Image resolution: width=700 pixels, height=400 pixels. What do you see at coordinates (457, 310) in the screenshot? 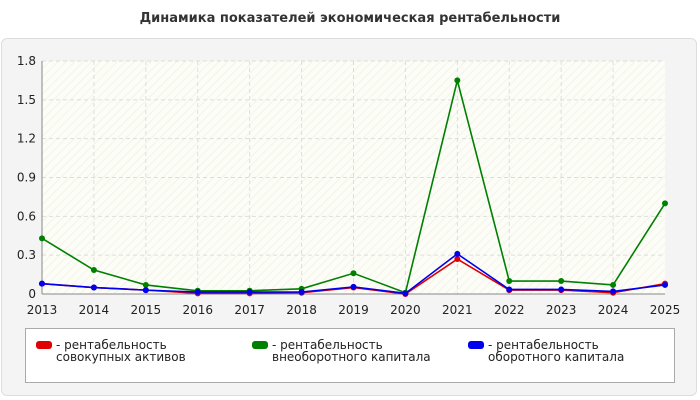
I see `x-tick-label: 2021` at bounding box center [457, 310].